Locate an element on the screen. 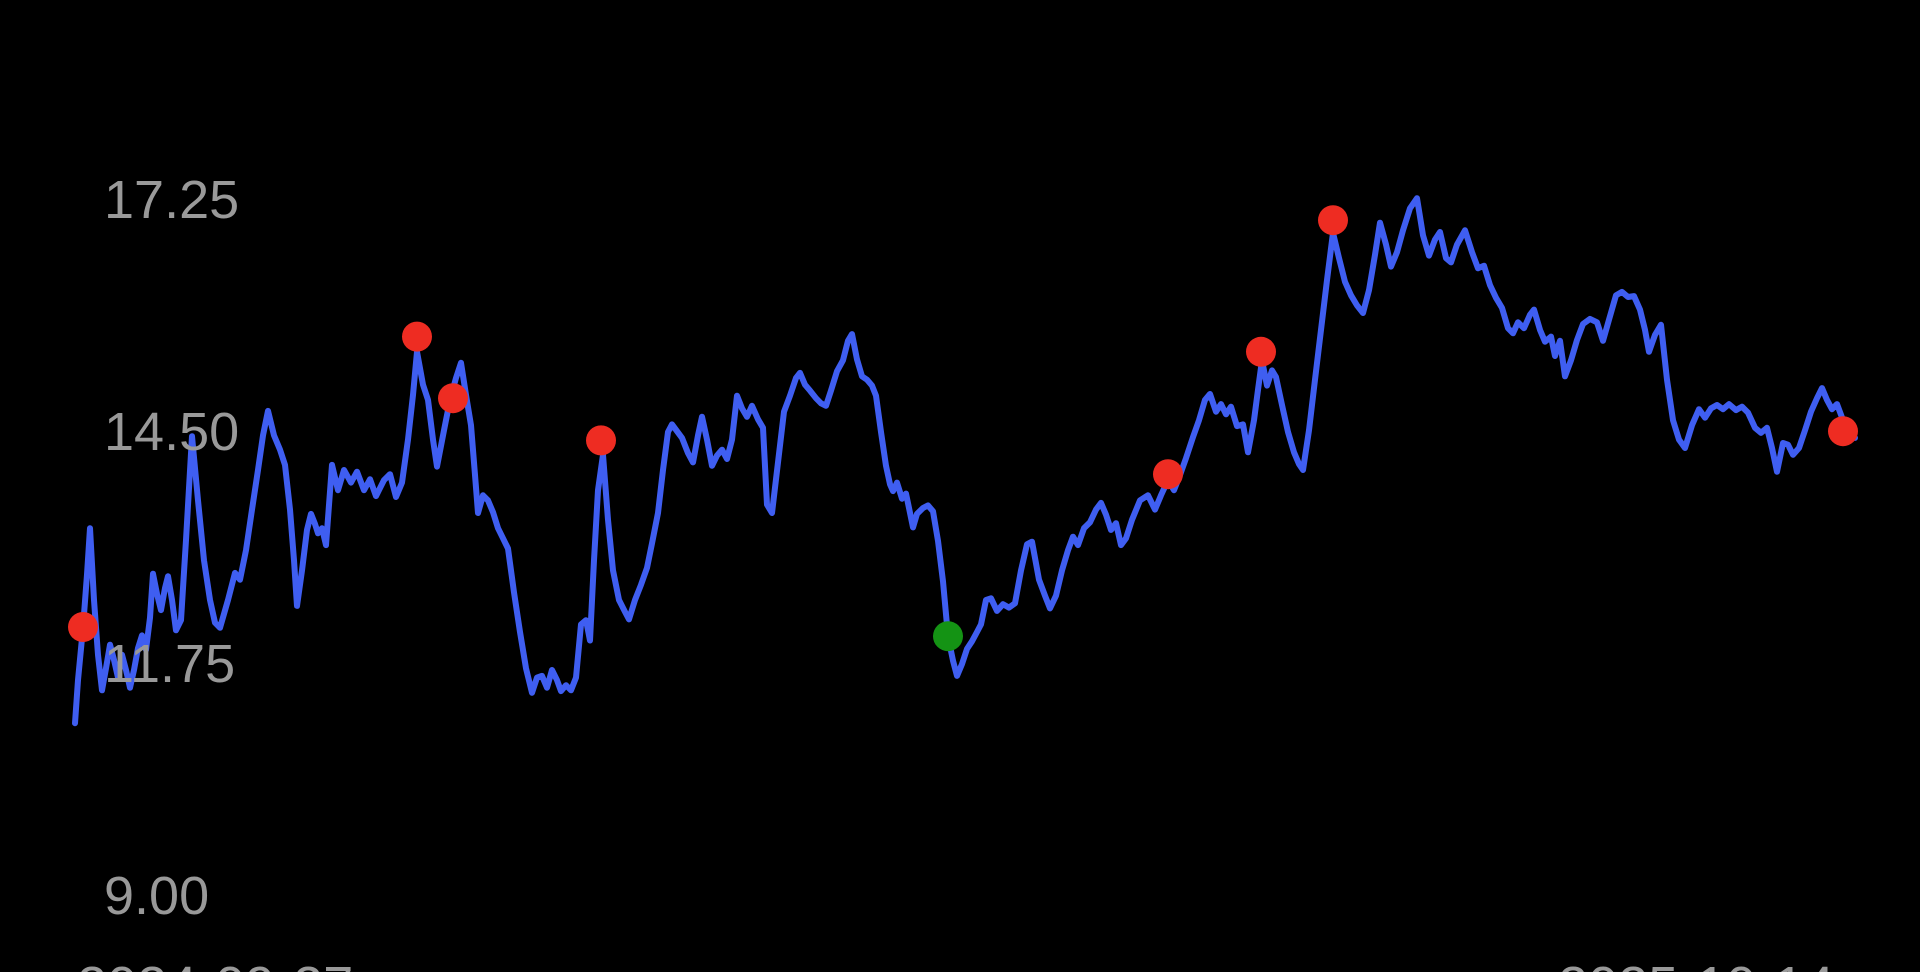  y-axis-label-11-75: 11.75 is located at coordinates (170, 664).